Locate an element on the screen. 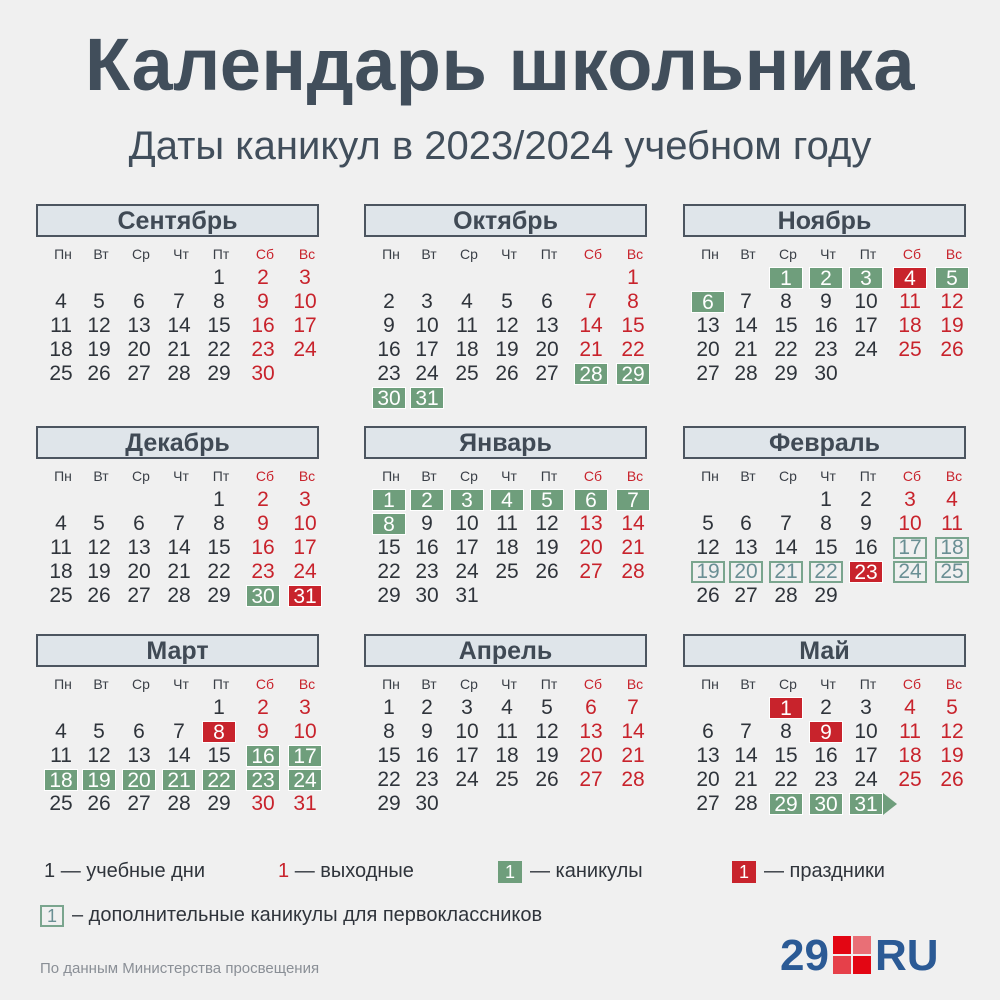 This screenshot has height=1000, width=1000. day-cell: 5 is located at coordinates (952, 278).